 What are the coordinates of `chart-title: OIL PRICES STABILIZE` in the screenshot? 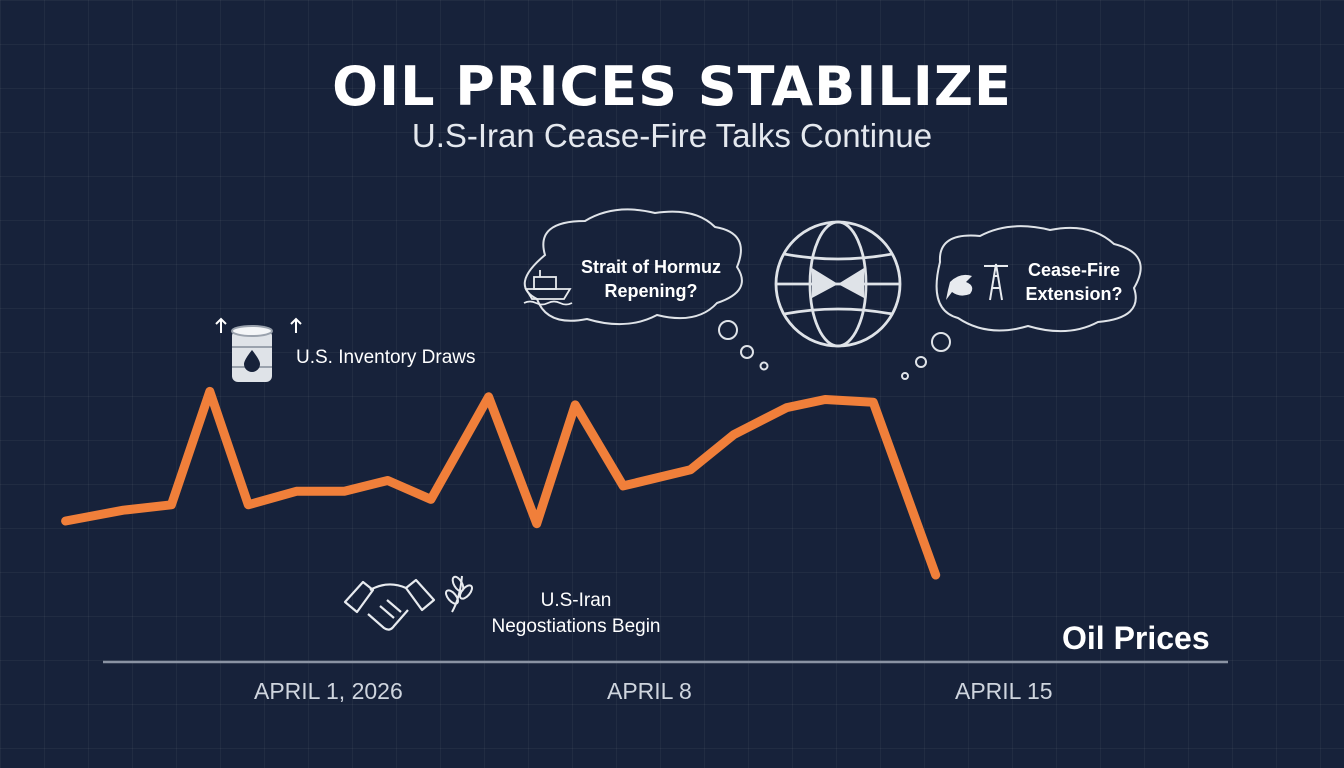 It's located at (672, 86).